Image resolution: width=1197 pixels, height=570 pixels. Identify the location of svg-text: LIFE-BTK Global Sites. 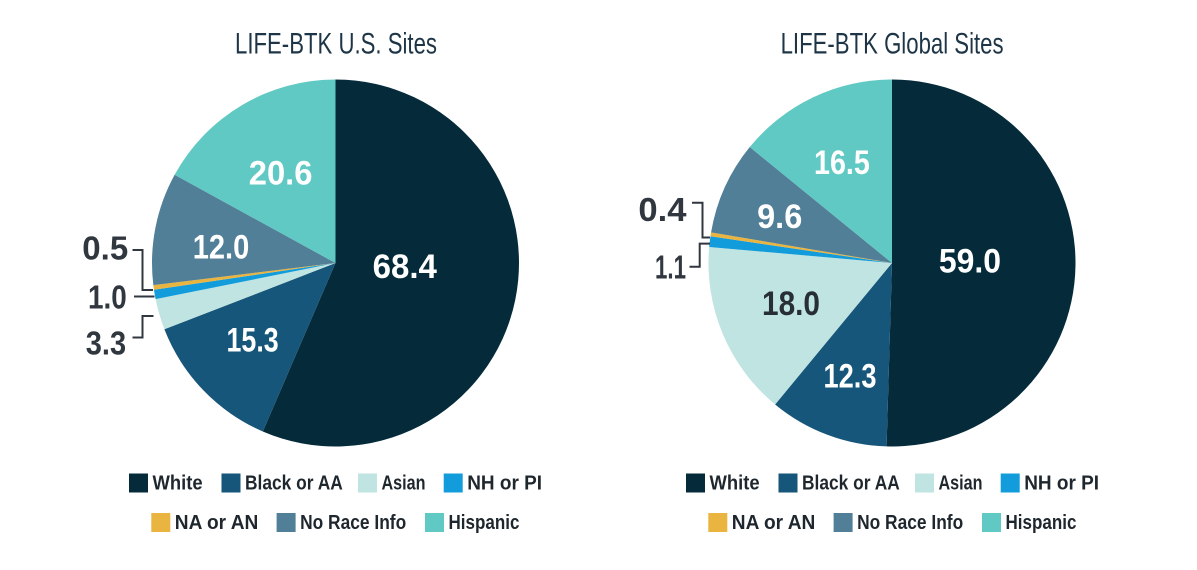
(892, 44).